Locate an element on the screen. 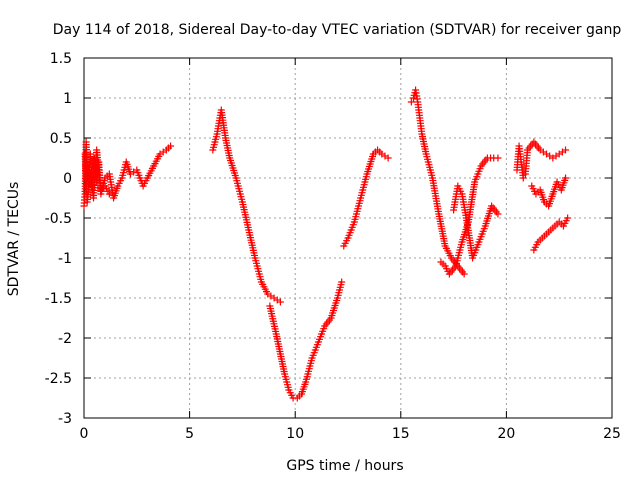 The image size is (640, 480). x-tick-label: 5 is located at coordinates (189, 434).